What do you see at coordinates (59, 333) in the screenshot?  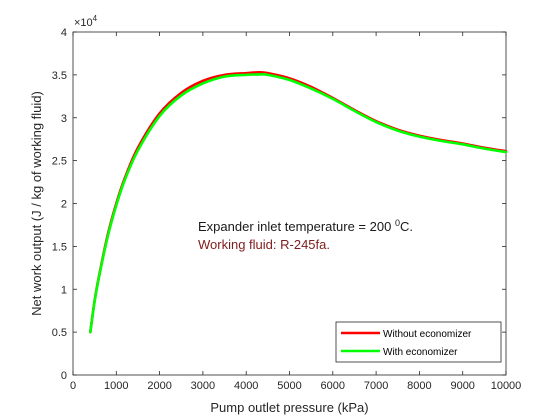 I see `y-tick-label: 0.5` at bounding box center [59, 333].